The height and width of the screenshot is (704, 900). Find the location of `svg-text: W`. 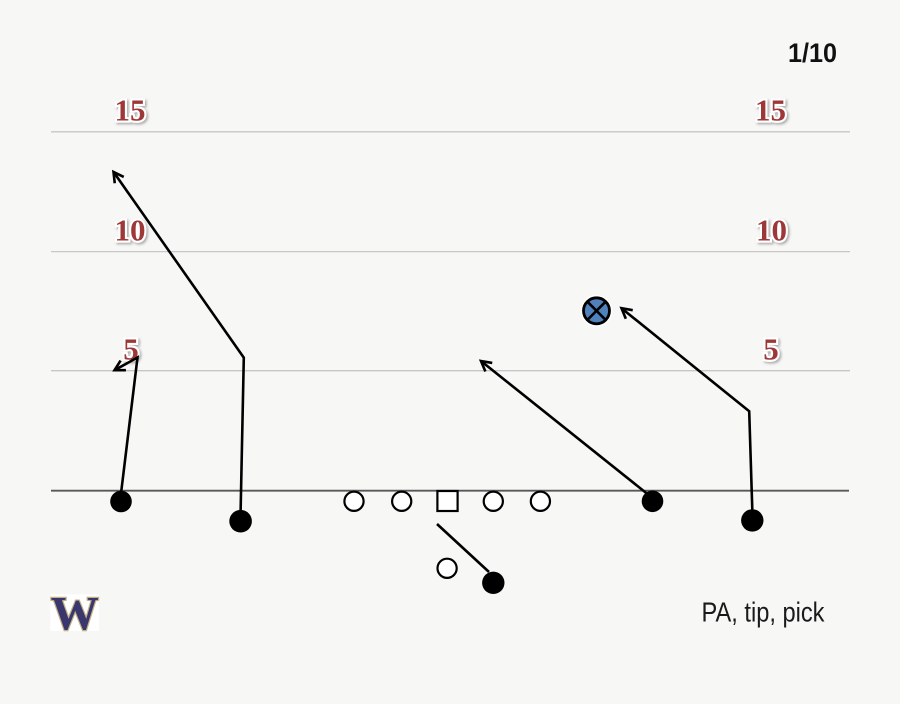

svg-text: W is located at coordinates (75, 614).